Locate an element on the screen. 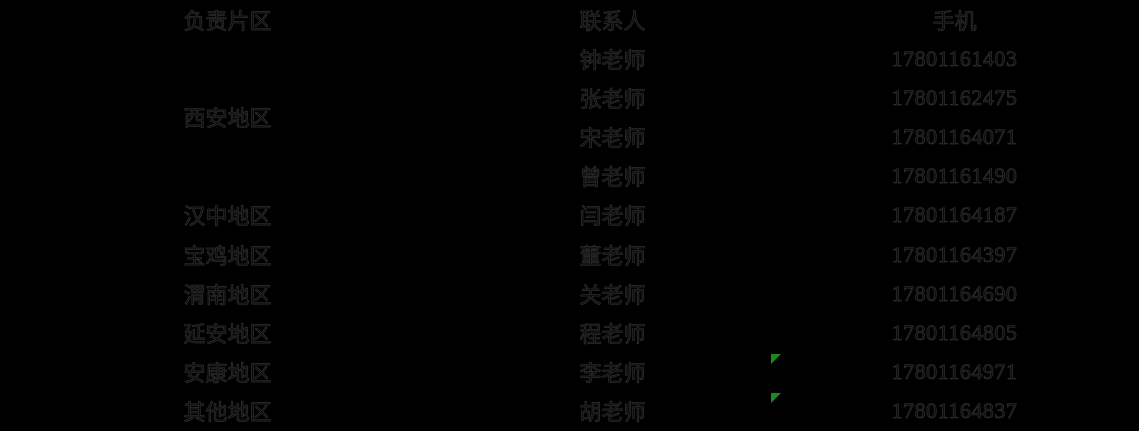  contact-cell: 关老师 is located at coordinates (612, 295).